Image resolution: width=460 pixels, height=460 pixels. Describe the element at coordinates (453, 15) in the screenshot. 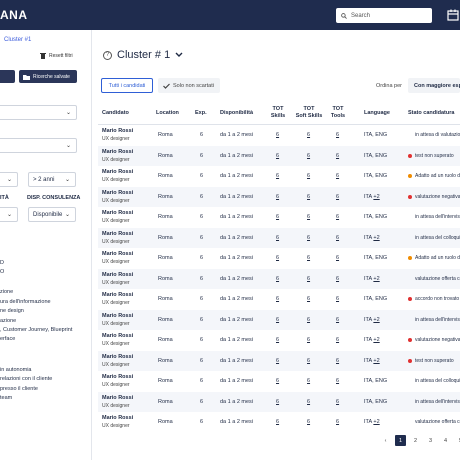

I see `calendar-icon` at that location.